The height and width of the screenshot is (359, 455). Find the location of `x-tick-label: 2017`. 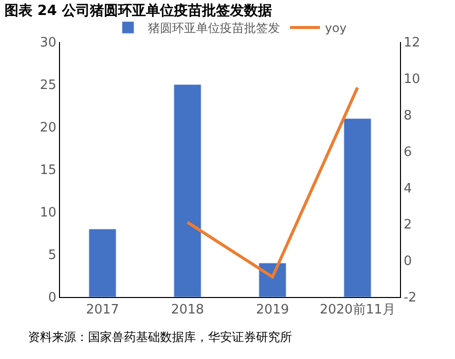

x-tick-label: 2017 is located at coordinates (103, 310).